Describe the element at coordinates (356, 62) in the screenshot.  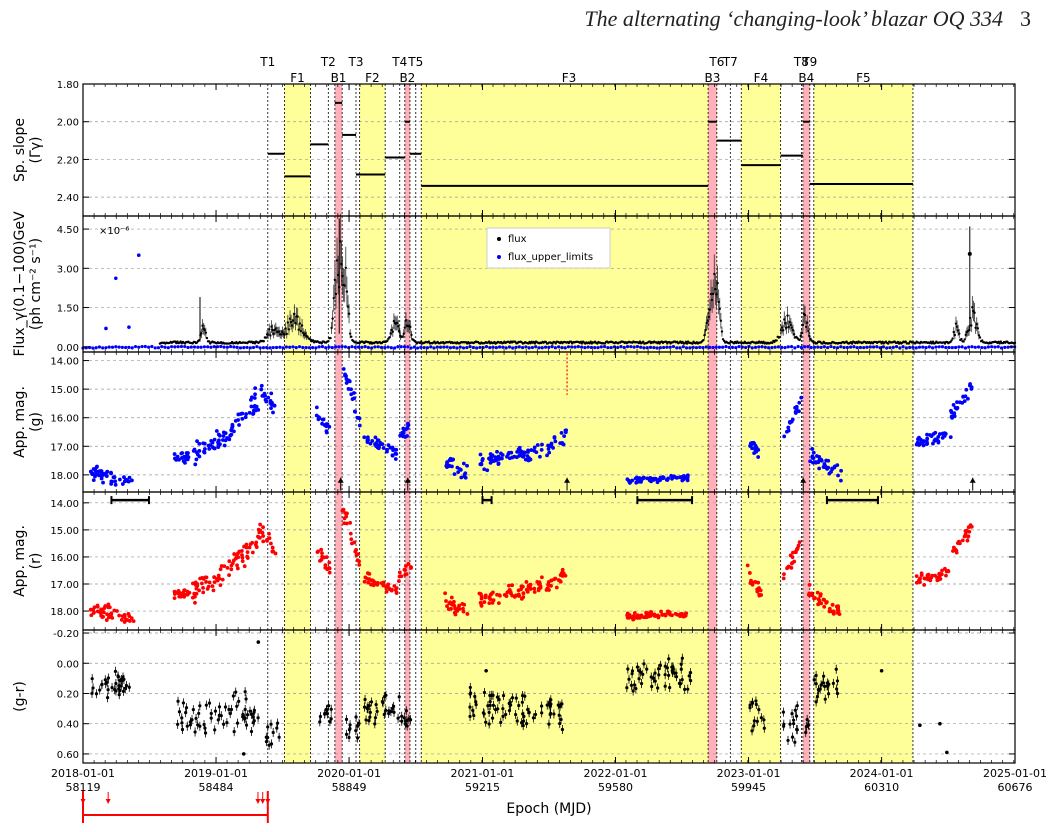
I see `transition-label-T3: T3` at that location.